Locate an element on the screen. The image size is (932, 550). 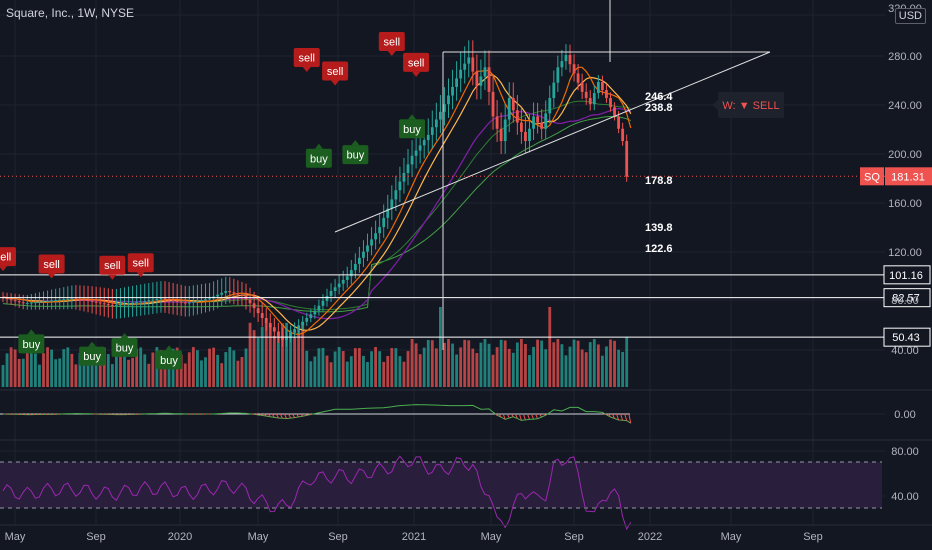
y-axis-tick-label: 280.00 is located at coordinates (905, 57).